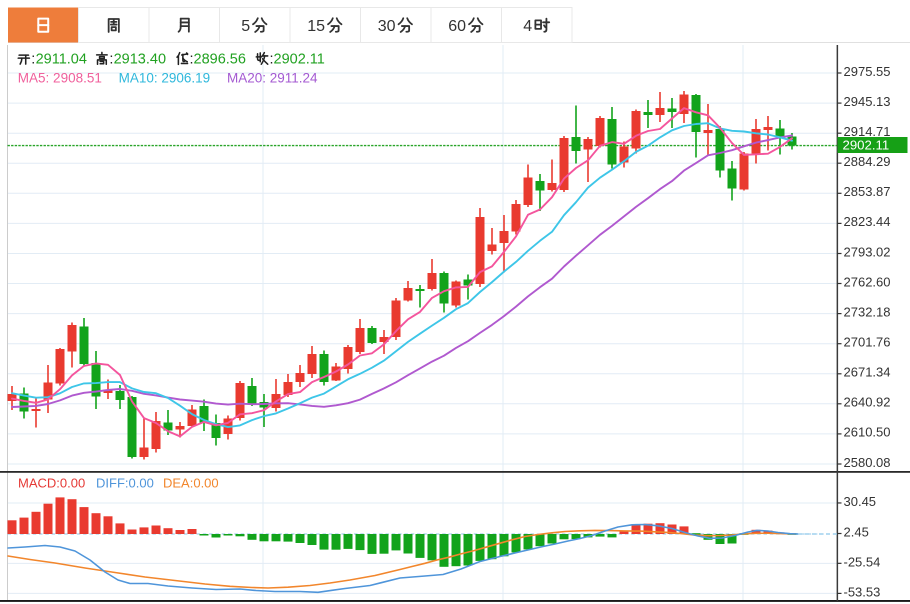 This screenshot has height=604, width=910. What do you see at coordinates (867, 221) in the screenshot?
I see `svg-text: 2823.44` at bounding box center [867, 221].